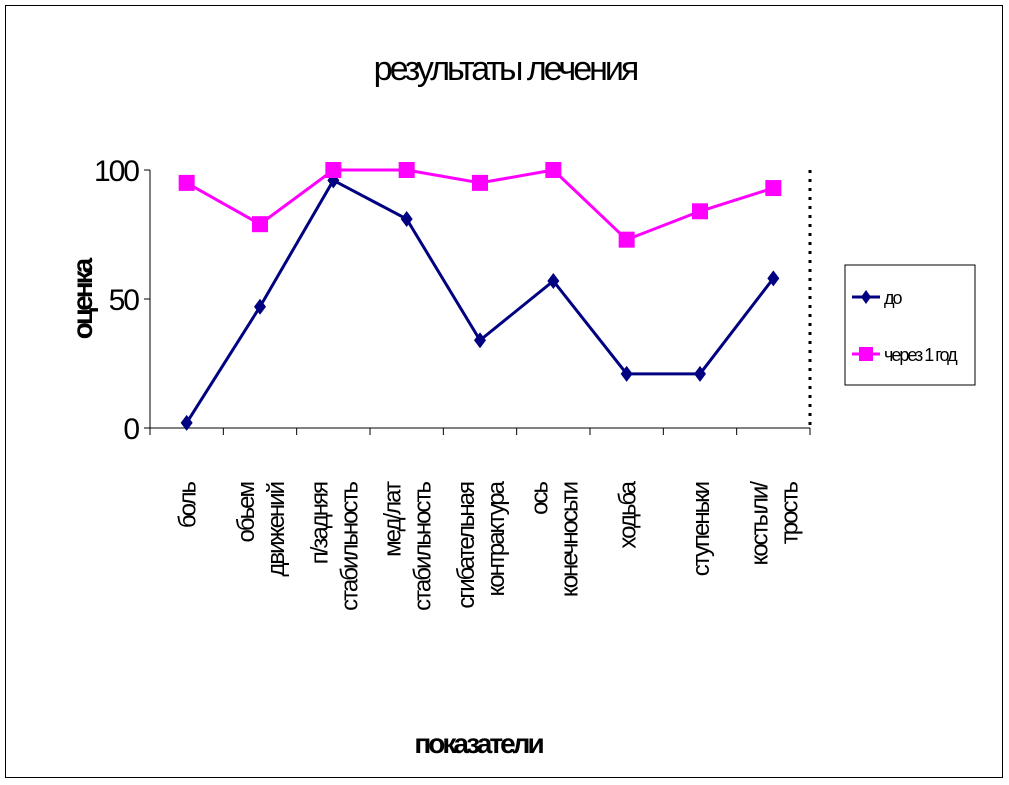  Describe the element at coordinates (506, 69) in the screenshot. I see `chart-title: результаты лечения` at that location.